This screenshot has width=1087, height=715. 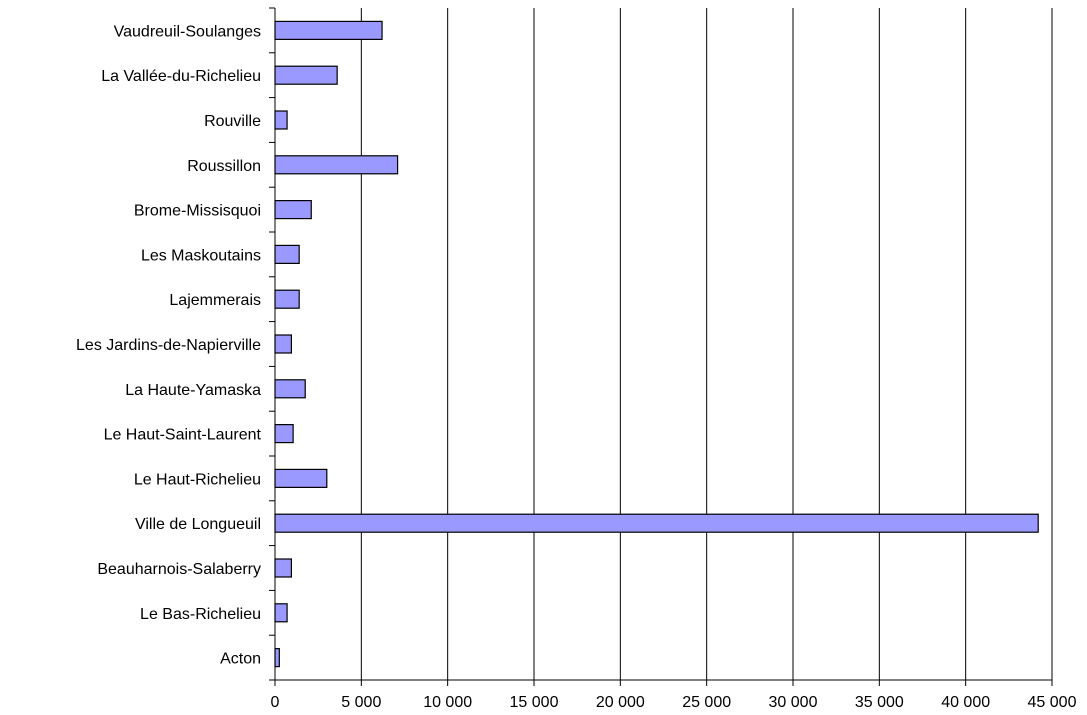 What do you see at coordinates (328, 30) in the screenshot?
I see `bar-vaudreuil-soulanges` at bounding box center [328, 30].